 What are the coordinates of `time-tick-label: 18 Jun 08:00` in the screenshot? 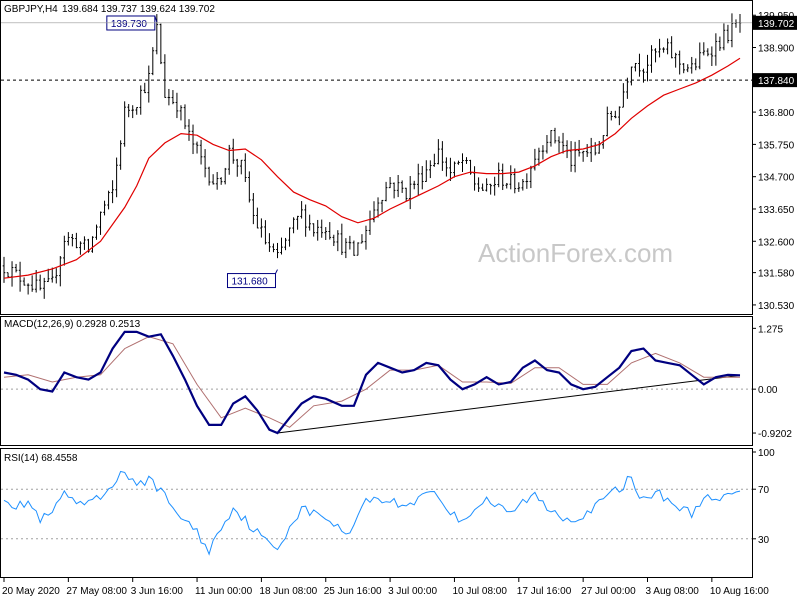 It's located at (288, 591).